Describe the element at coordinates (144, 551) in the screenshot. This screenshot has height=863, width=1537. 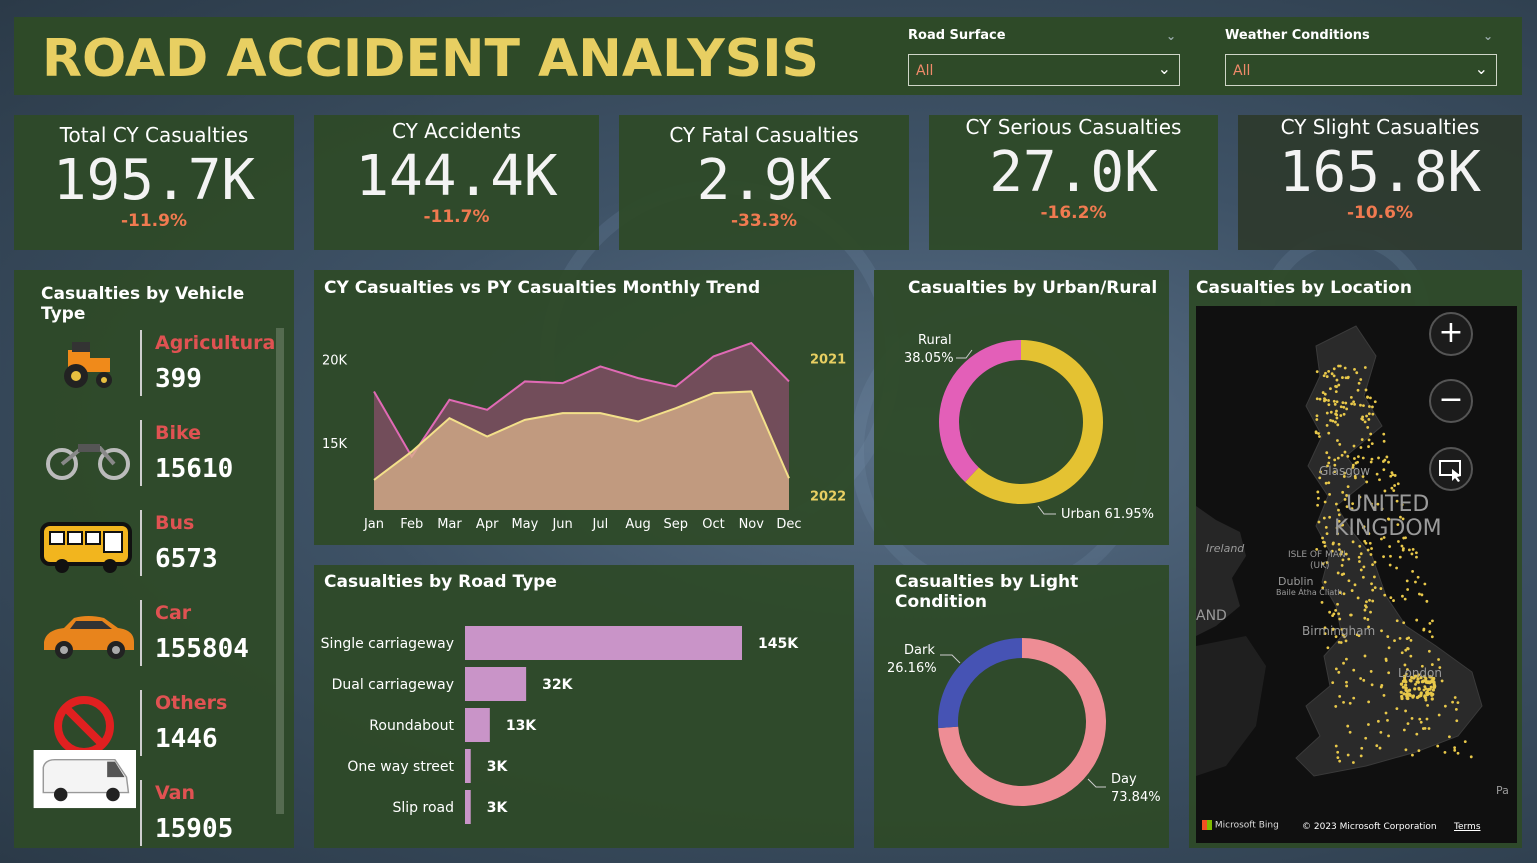
I see `vehicle-row: Bus 6573` at that location.